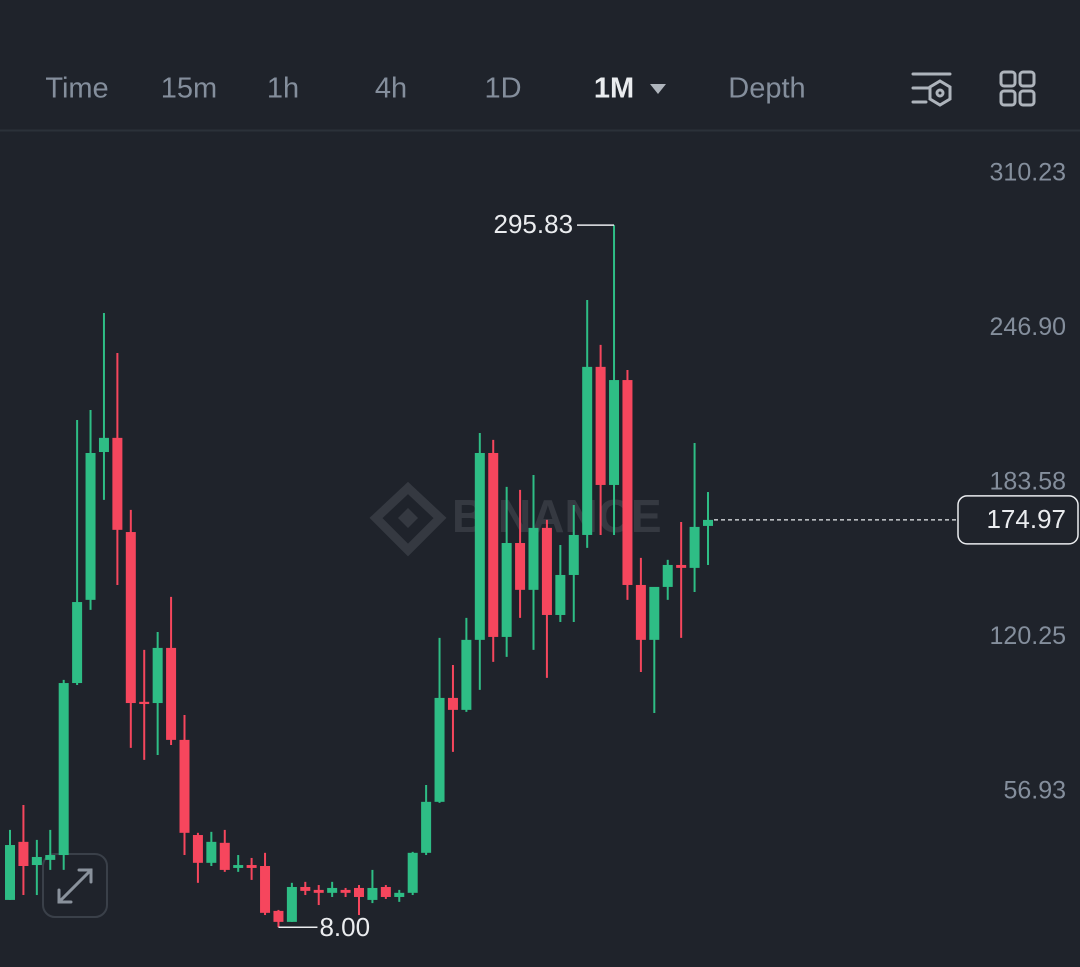 This screenshot has width=1080, height=967. I want to click on high-label: 295.83, so click(534, 224).